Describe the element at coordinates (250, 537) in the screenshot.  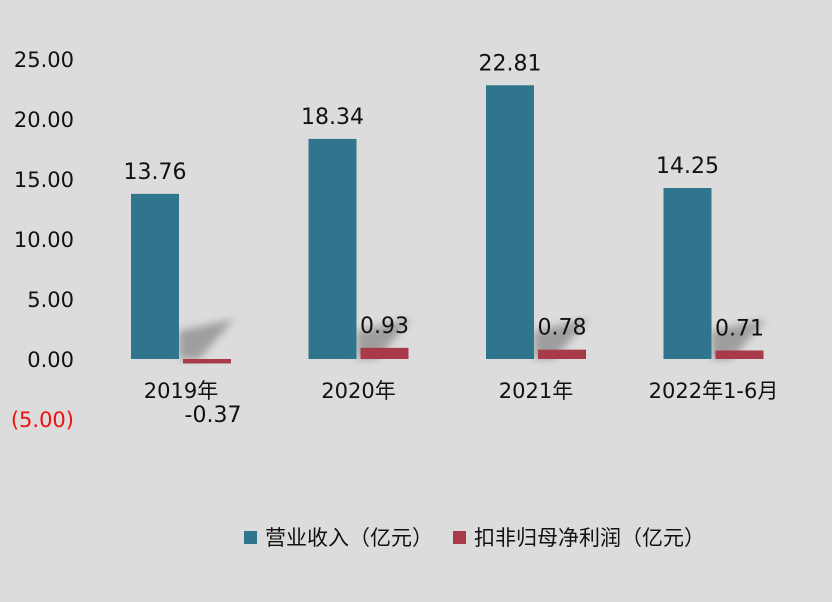
I see `legend-swatch-revenue` at that location.